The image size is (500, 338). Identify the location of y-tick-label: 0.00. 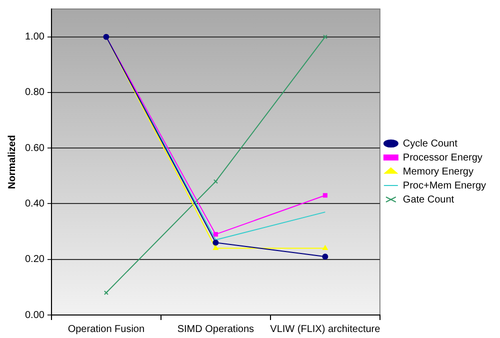
(34, 315).